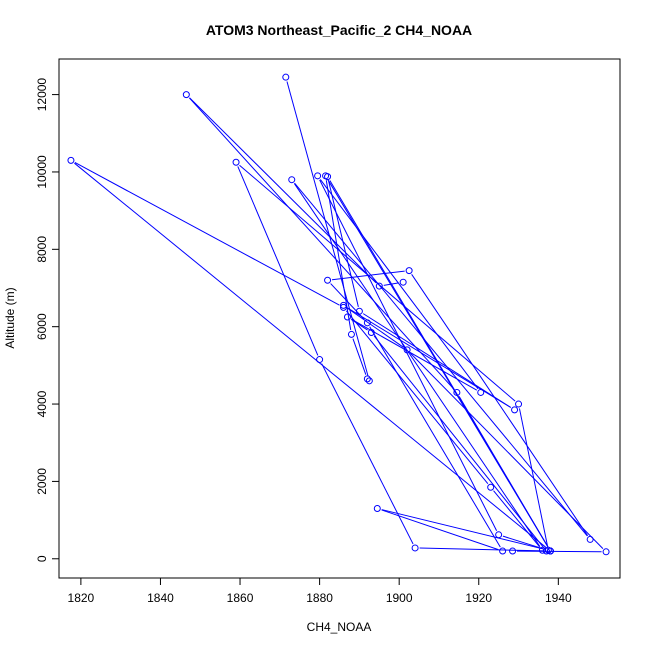 This screenshot has height=650, width=650. What do you see at coordinates (319, 598) in the screenshot?
I see `x-tick-label: 1880` at bounding box center [319, 598].